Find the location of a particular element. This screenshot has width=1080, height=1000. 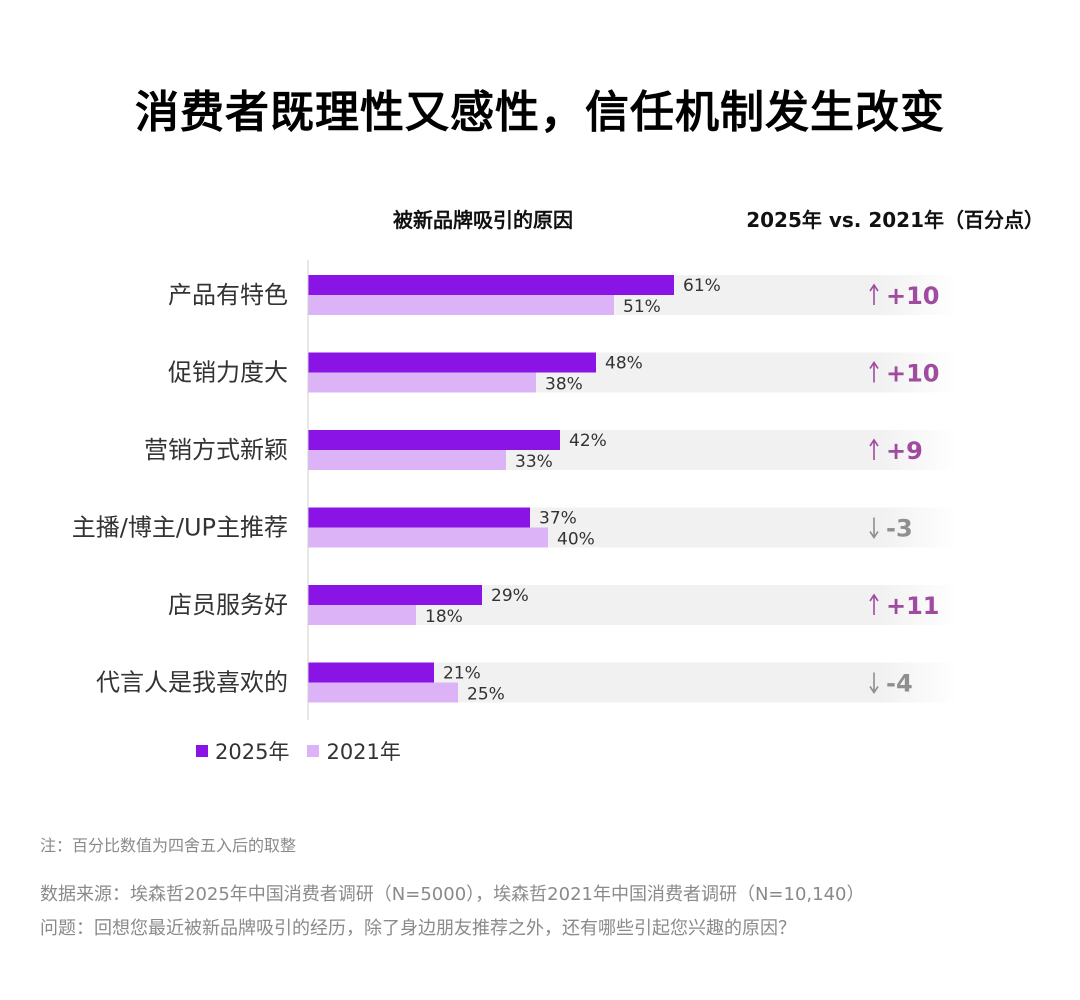

value-label-2025: 21% is located at coordinates (462, 674).